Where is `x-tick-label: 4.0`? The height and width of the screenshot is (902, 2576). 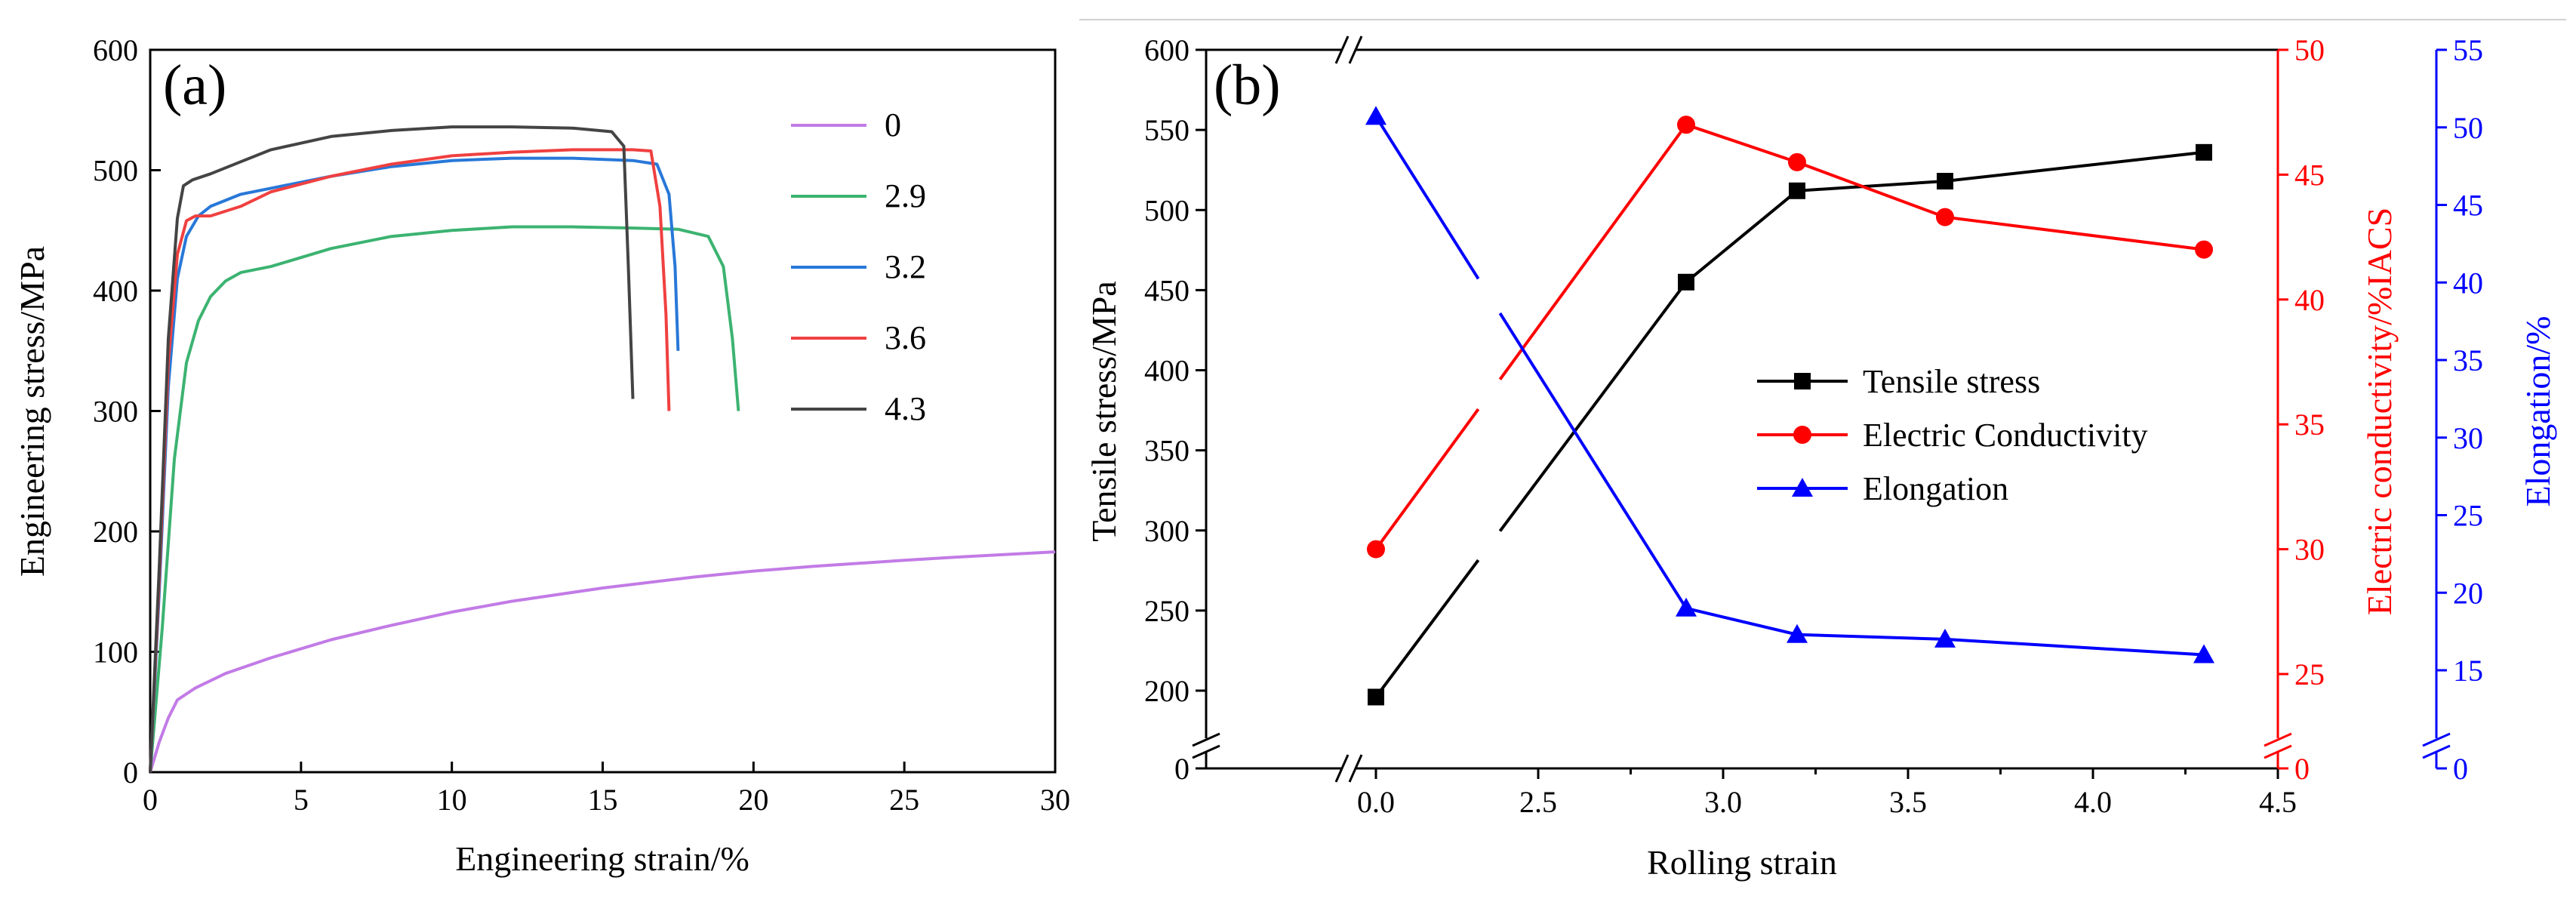 x-tick-label: 4.0 is located at coordinates (2093, 802).